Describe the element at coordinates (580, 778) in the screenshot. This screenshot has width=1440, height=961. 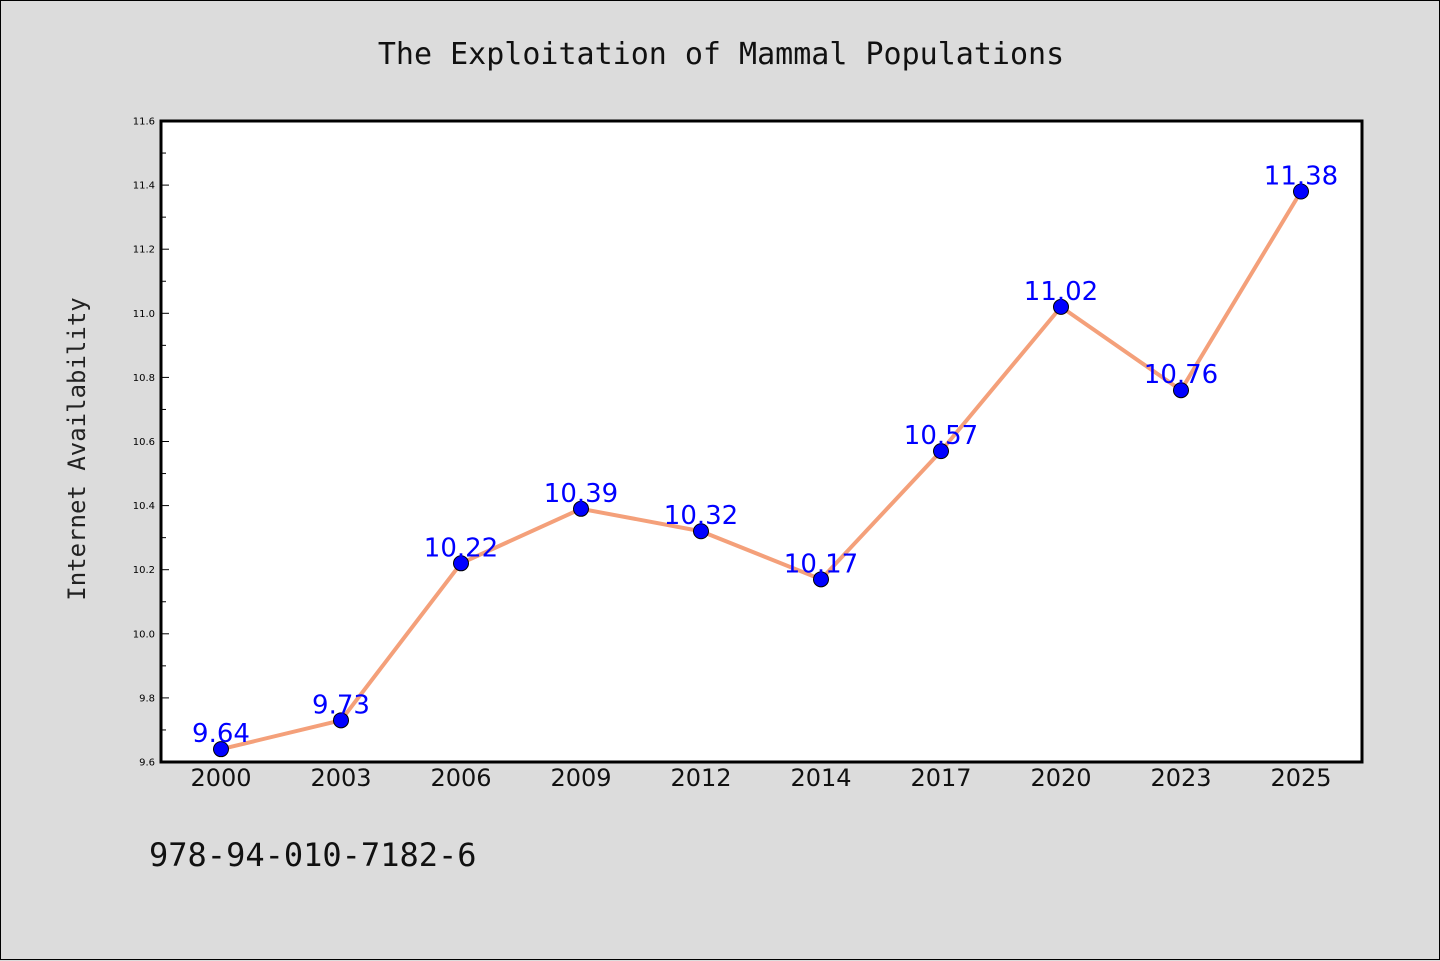
I see `x-tick-label: 2009` at that location.